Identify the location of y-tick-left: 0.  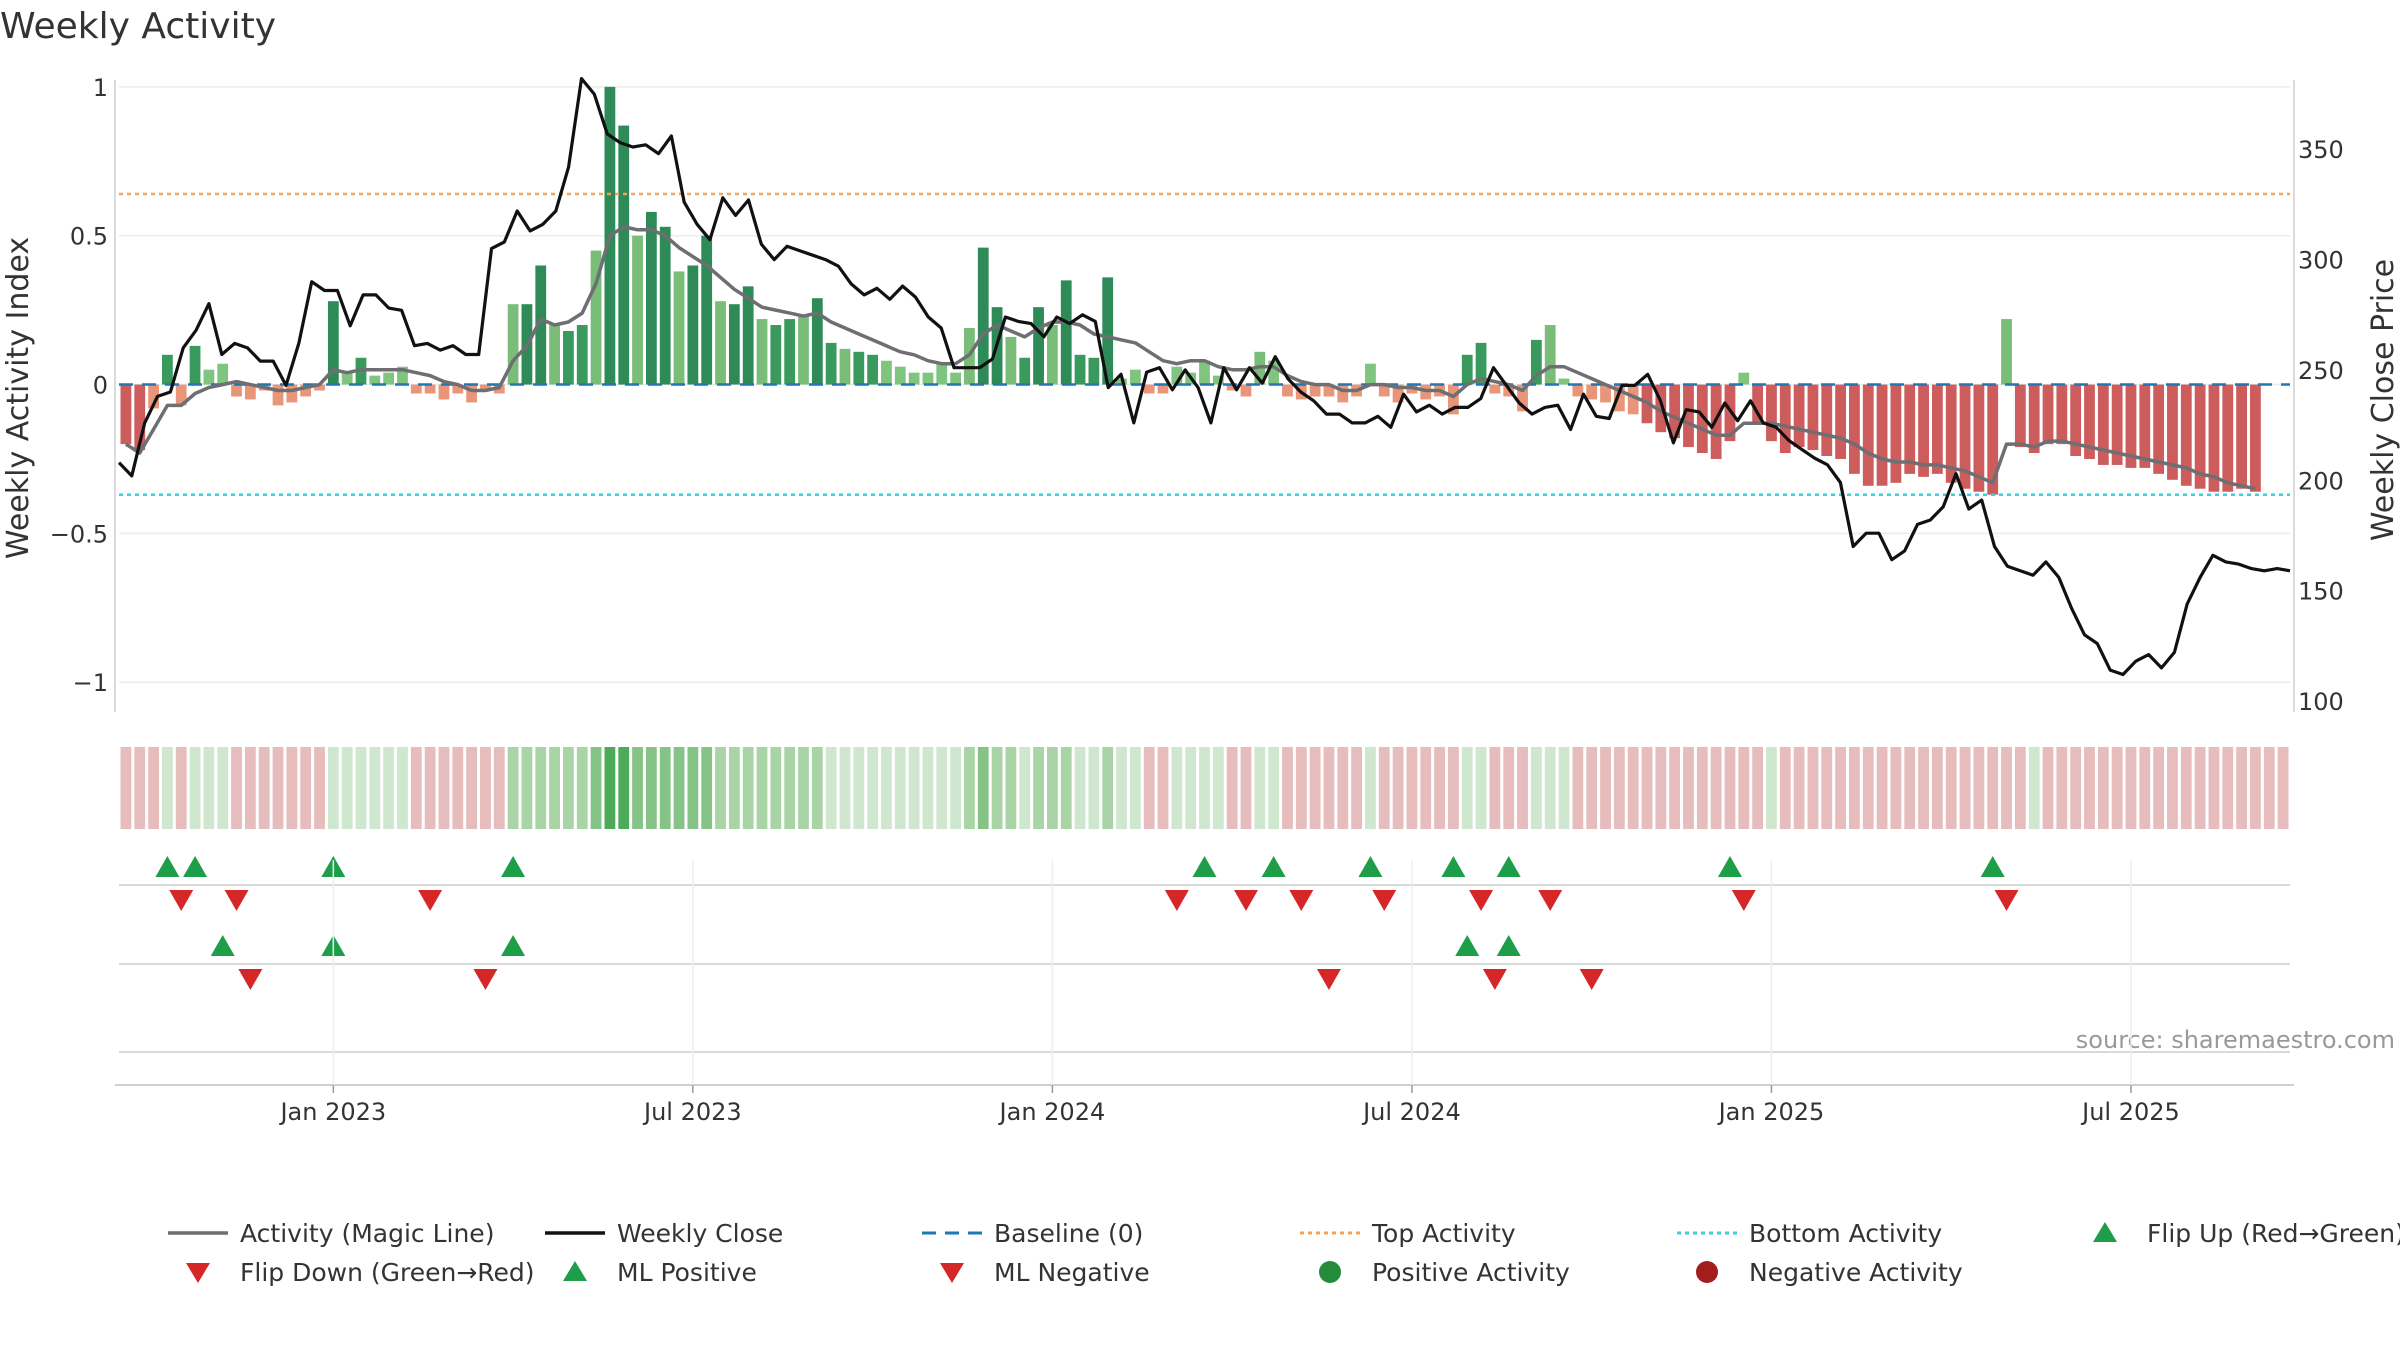
(100, 386).